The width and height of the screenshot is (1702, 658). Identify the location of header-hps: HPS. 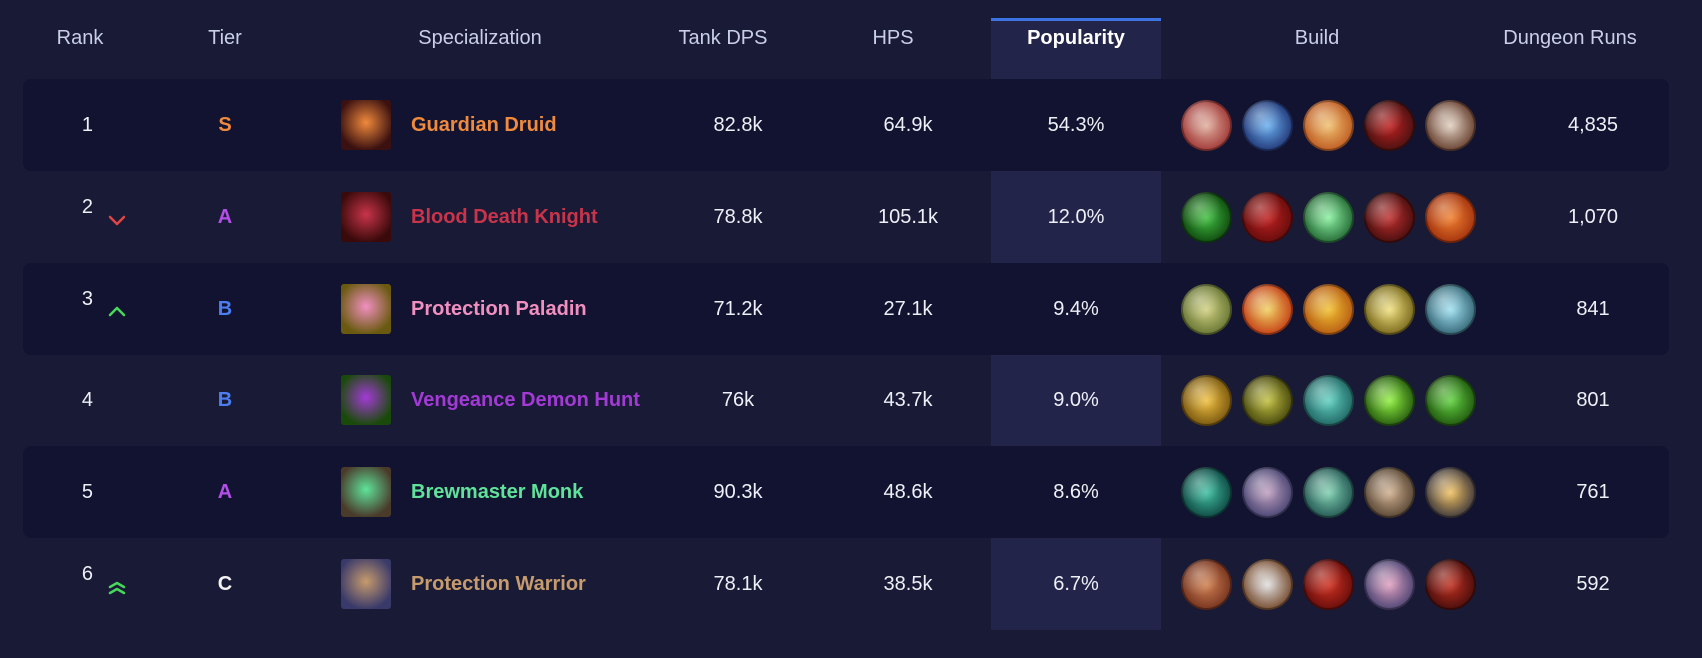
(893, 38).